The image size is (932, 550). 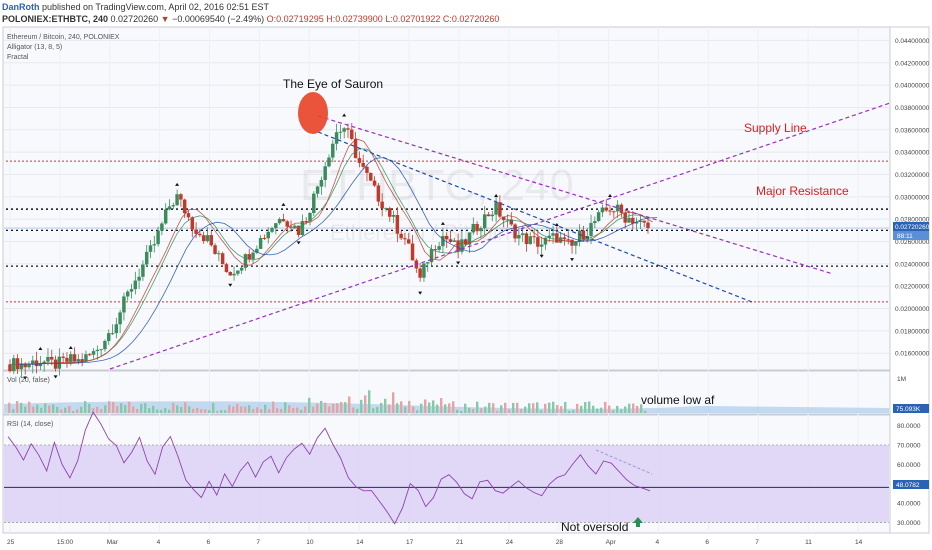 I want to click on x-tick-label: Mar, so click(x=113, y=542).